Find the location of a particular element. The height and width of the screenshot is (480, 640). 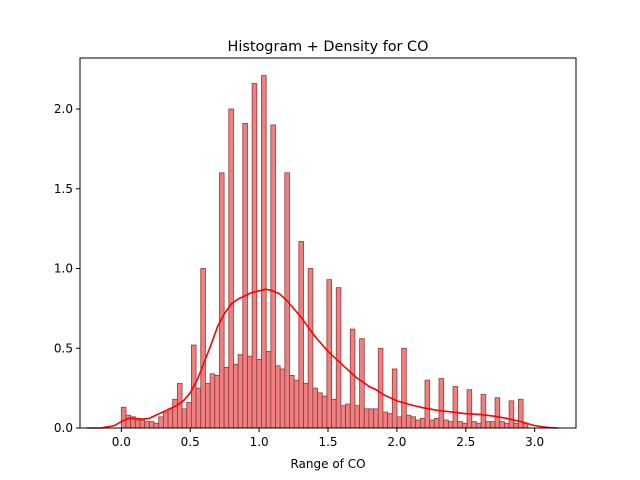

x-axis-ticks: 0.0 0.5 1.0 1.5 2.0 2.5 3.0 is located at coordinates (328, 438).